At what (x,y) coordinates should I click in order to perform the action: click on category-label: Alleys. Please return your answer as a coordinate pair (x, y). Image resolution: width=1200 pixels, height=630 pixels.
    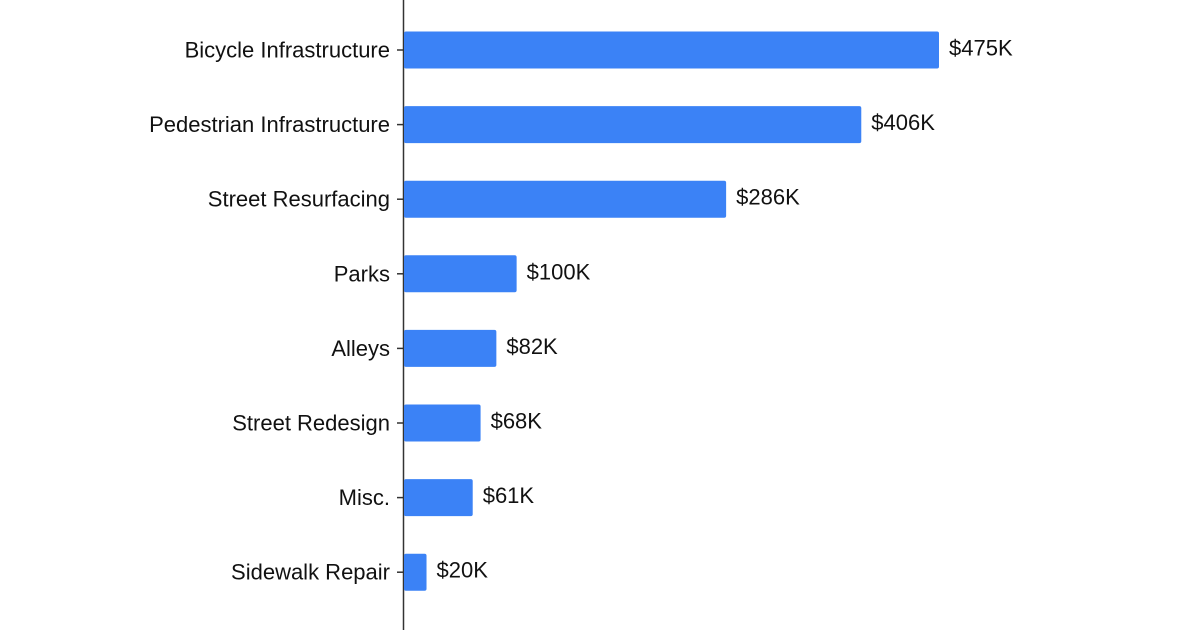
    Looking at the image, I should click on (360, 348).